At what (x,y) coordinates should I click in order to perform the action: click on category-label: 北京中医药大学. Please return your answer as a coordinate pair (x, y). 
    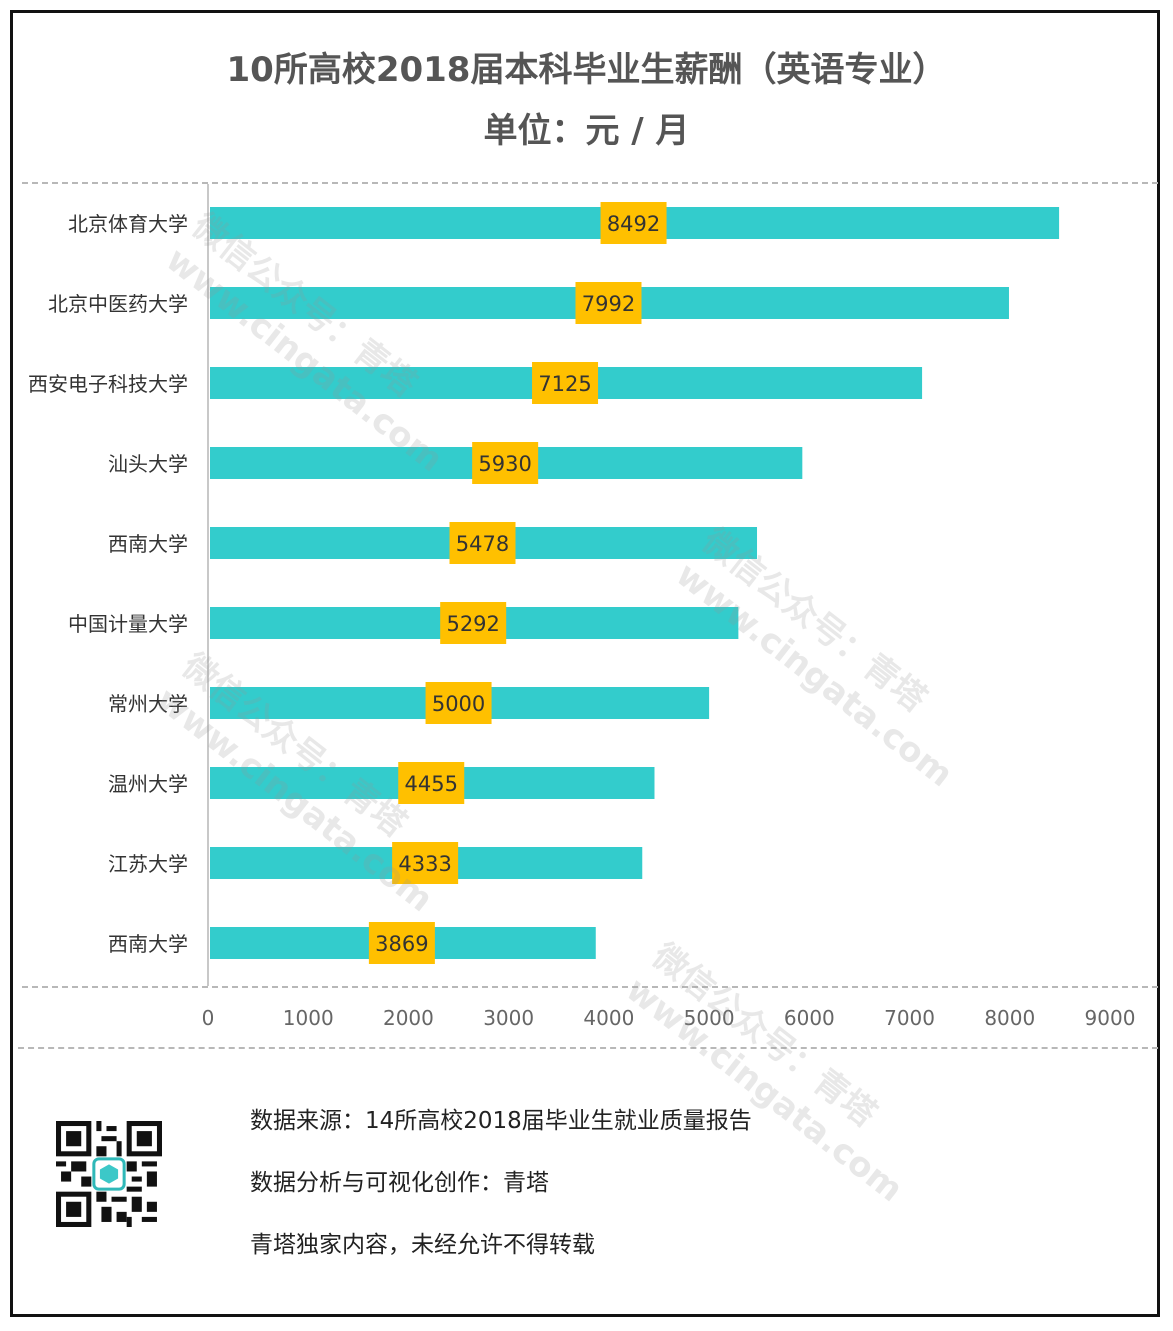
    Looking at the image, I should click on (118, 304).